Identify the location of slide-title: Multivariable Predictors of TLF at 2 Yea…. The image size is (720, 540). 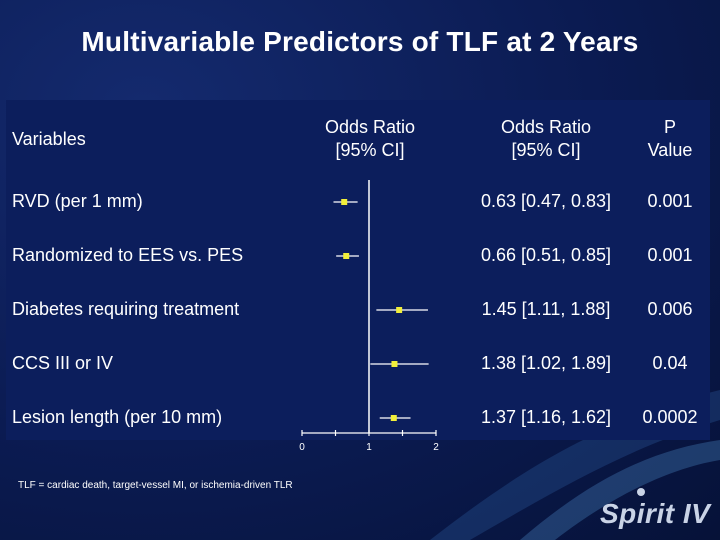
(360, 41).